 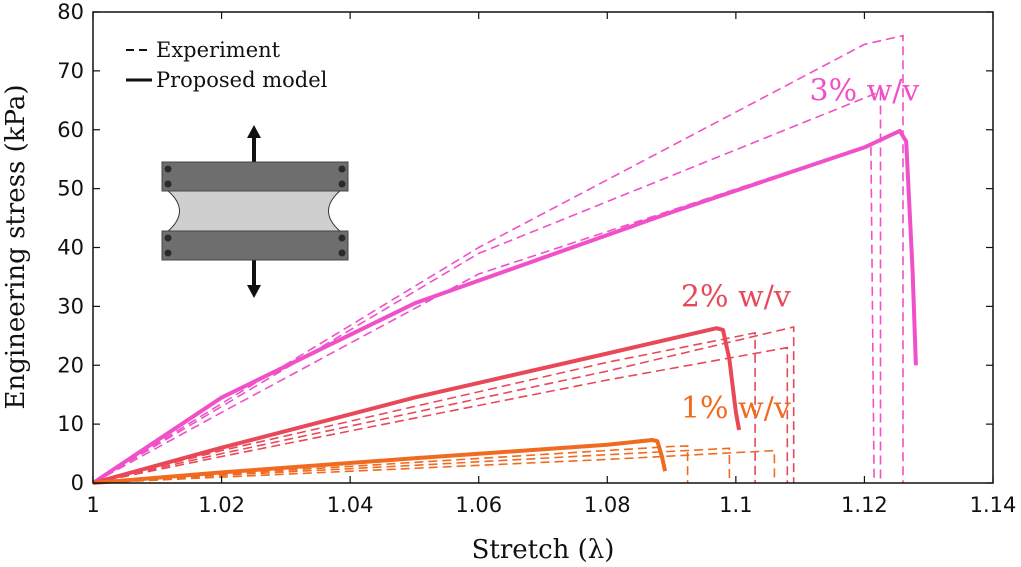 What do you see at coordinates (221, 505) in the screenshot?
I see `x-tick-label: 1.02` at bounding box center [221, 505].